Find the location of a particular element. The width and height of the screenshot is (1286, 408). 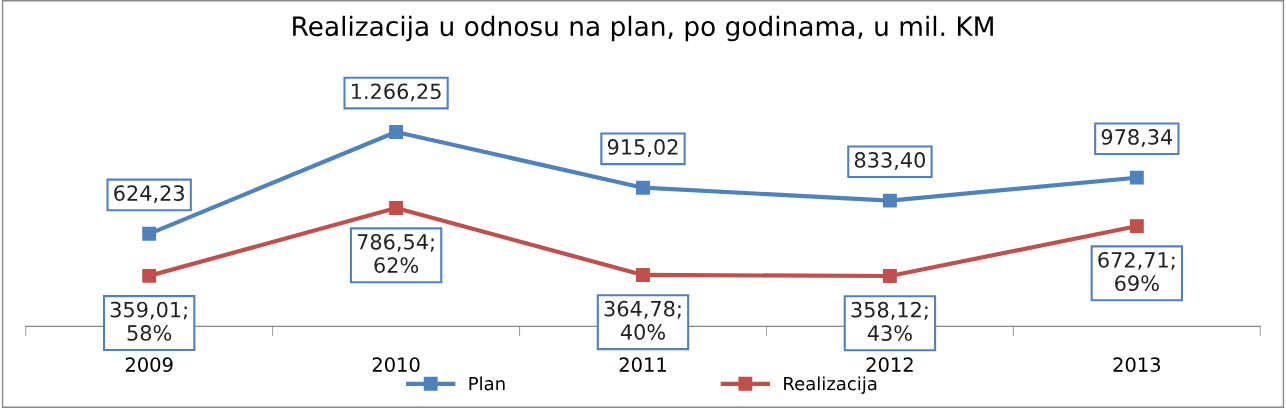

data-label: 672,71; 69% is located at coordinates (1136, 271).